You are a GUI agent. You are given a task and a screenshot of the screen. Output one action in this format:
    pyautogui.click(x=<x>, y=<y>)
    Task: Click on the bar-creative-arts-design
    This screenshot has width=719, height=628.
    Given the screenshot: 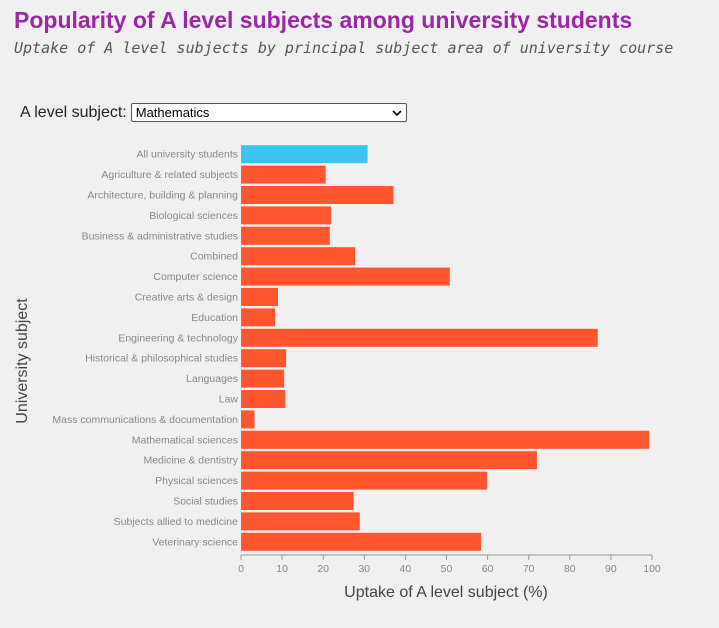 What is the action you would take?
    pyautogui.click(x=259, y=297)
    